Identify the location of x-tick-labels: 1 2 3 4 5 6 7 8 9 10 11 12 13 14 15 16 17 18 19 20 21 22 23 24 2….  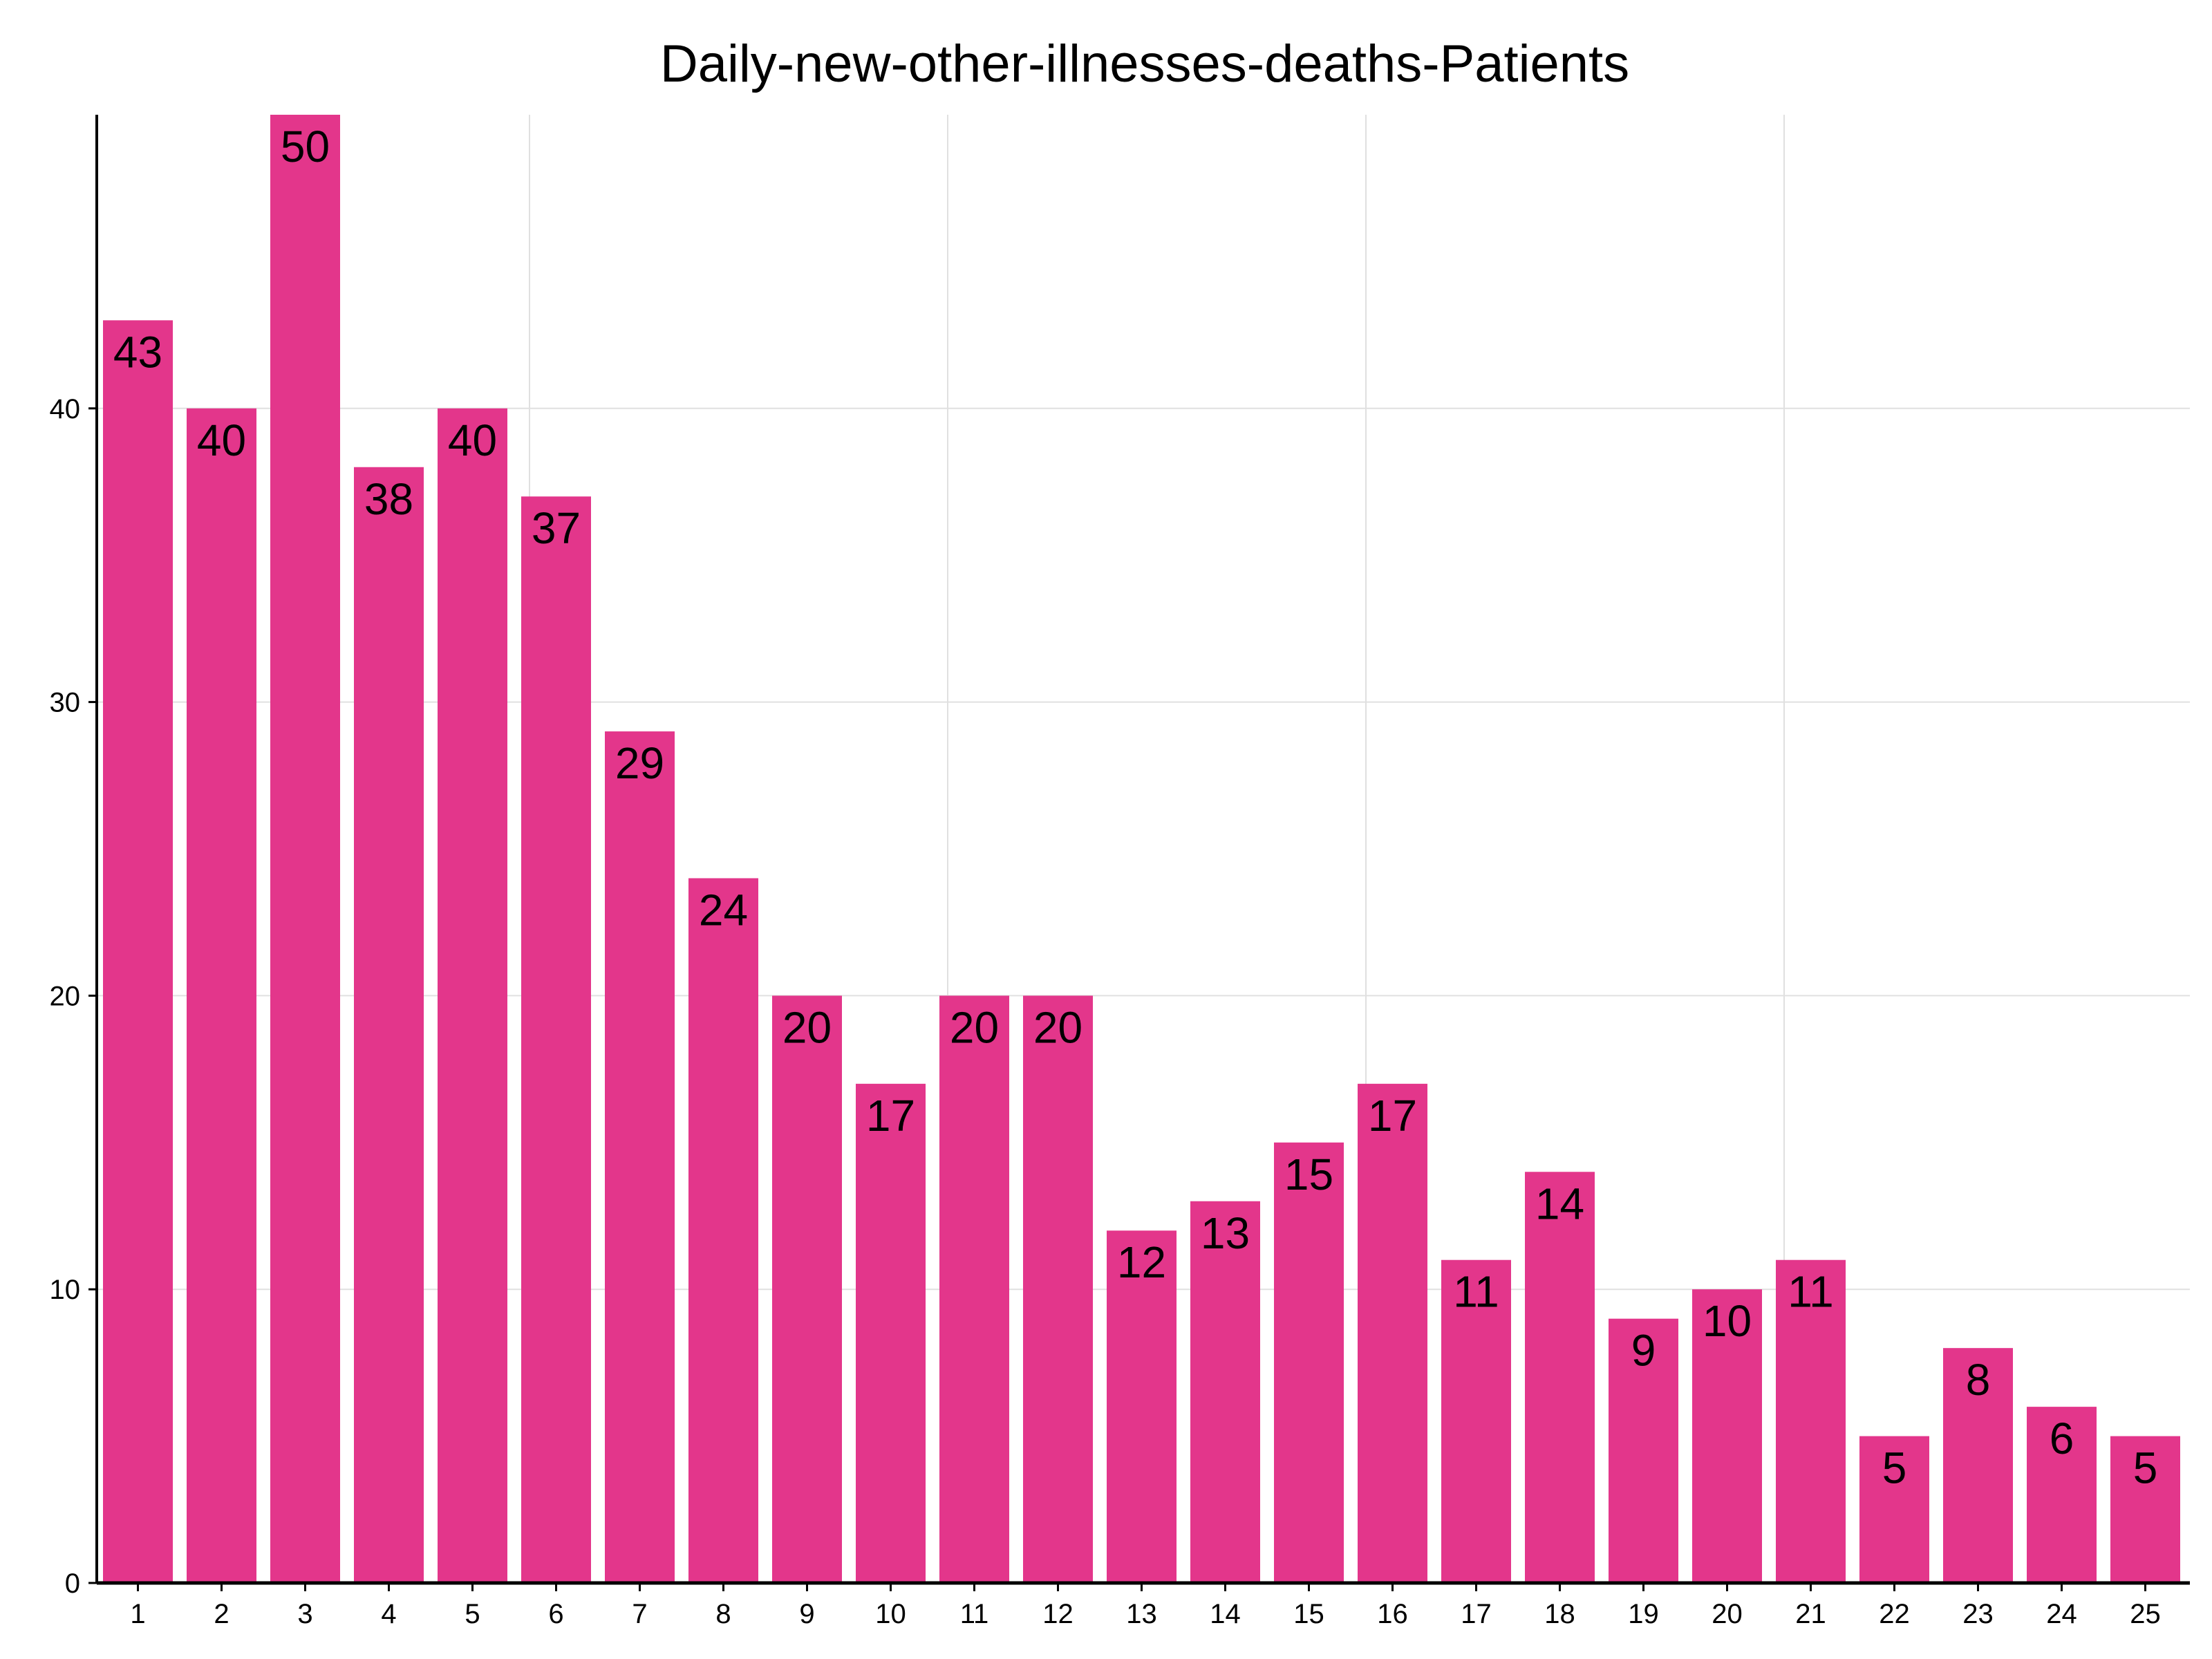
(1145, 1614).